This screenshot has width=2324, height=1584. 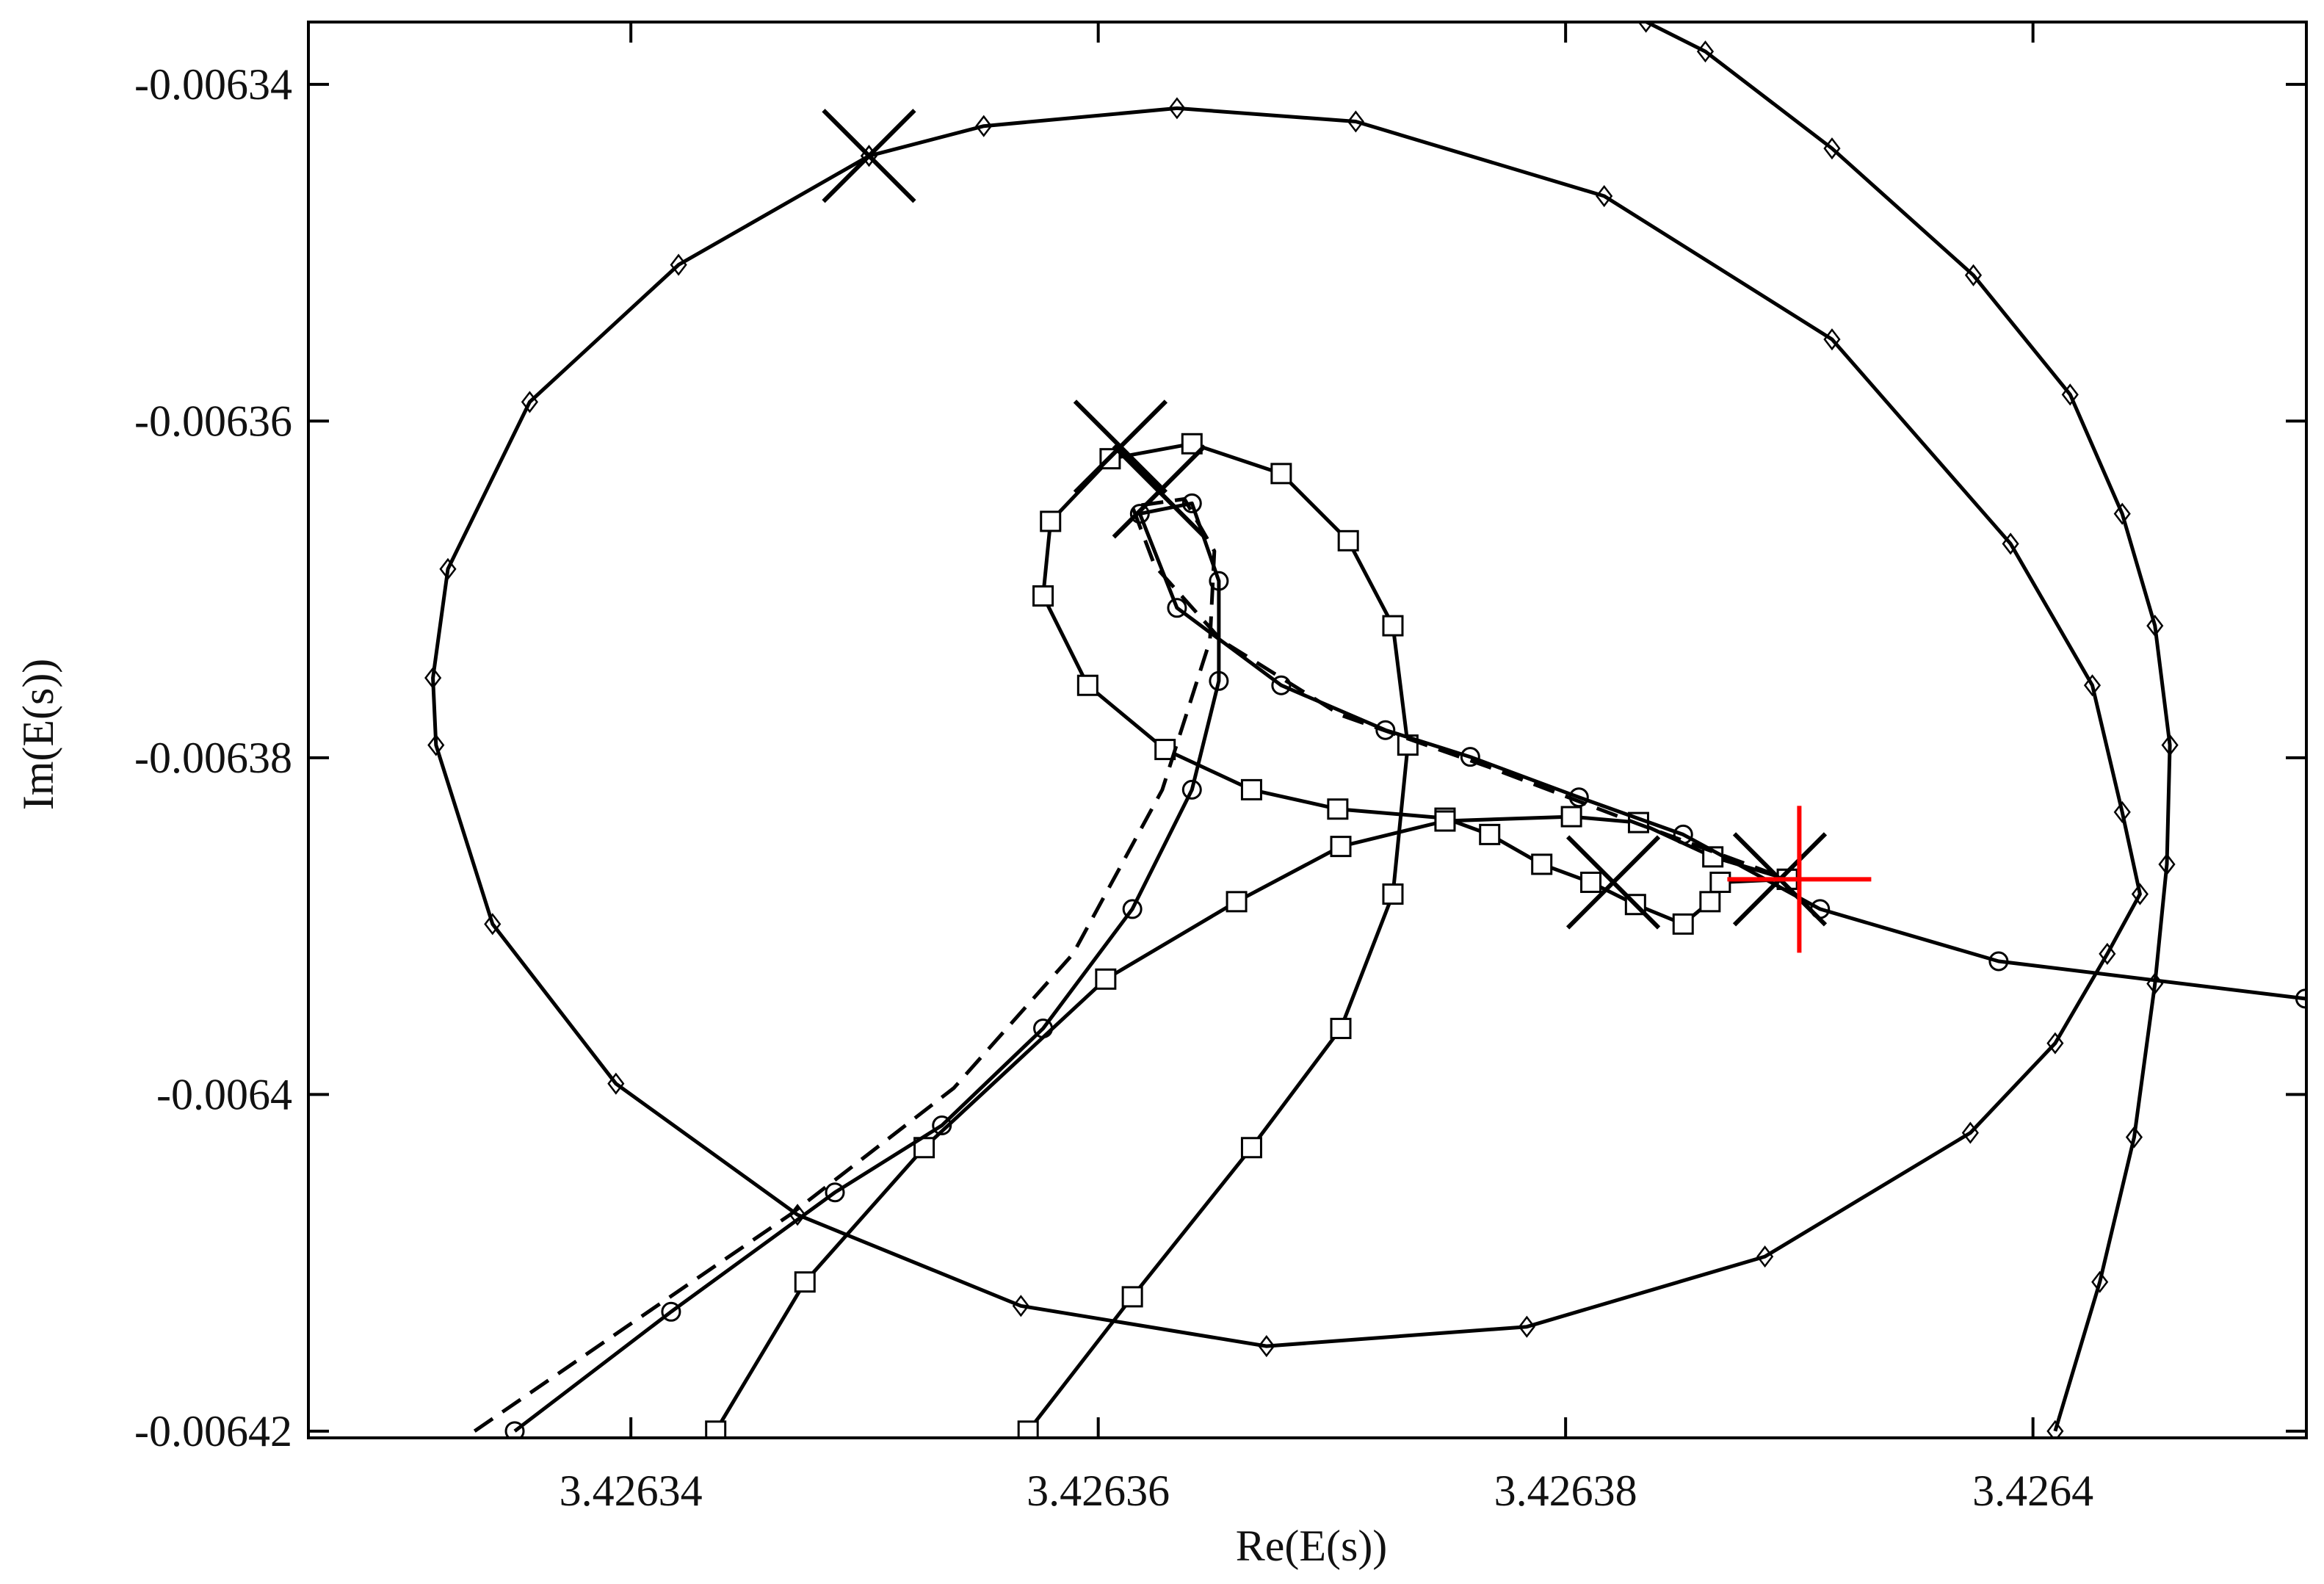 What do you see at coordinates (224, 1094) in the screenshot?
I see `y-tick-label: -0.0064` at bounding box center [224, 1094].